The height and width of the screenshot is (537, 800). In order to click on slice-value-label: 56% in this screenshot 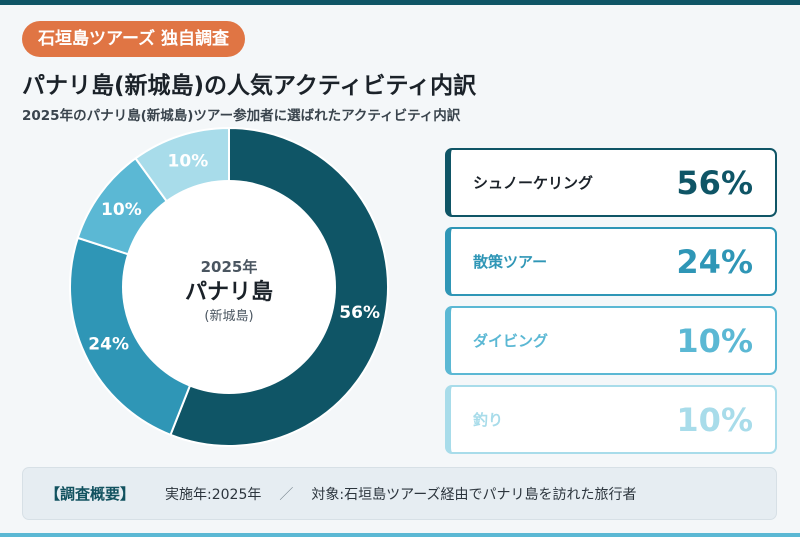, I will do `click(359, 313)`.